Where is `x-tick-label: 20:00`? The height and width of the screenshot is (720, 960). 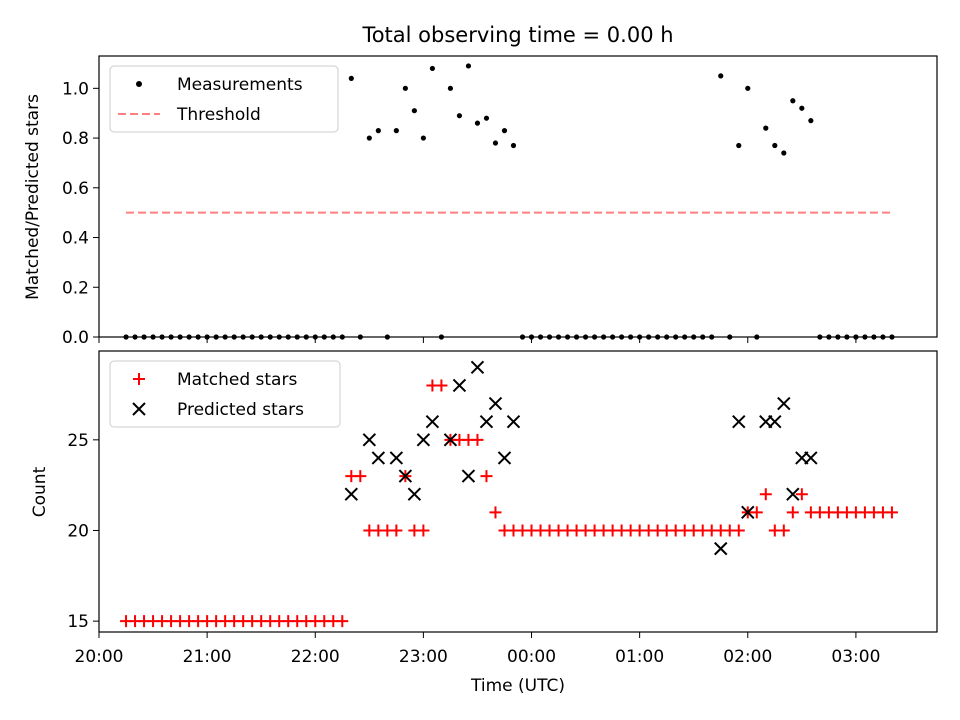
x-tick-label: 20:00 is located at coordinates (99, 657).